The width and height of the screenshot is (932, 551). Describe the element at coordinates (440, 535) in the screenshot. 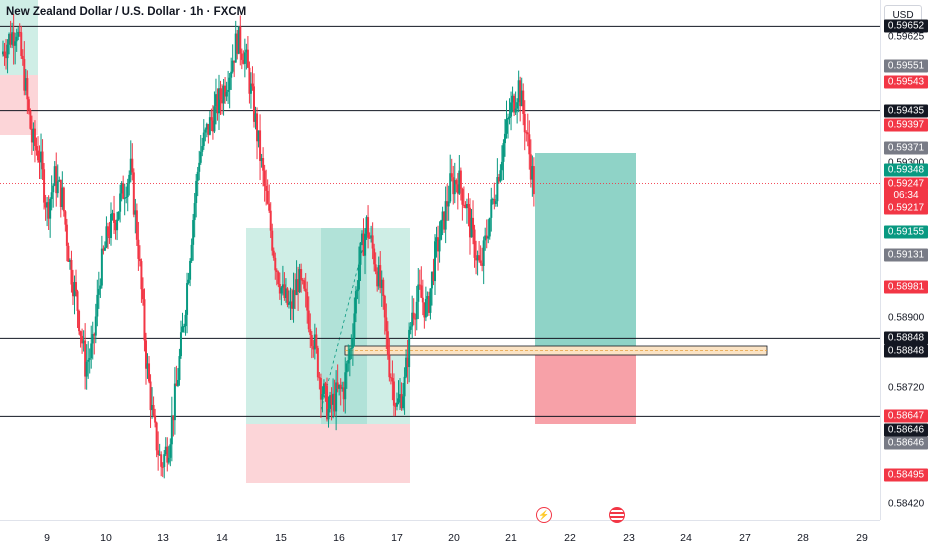

I see `time-axis` at that location.